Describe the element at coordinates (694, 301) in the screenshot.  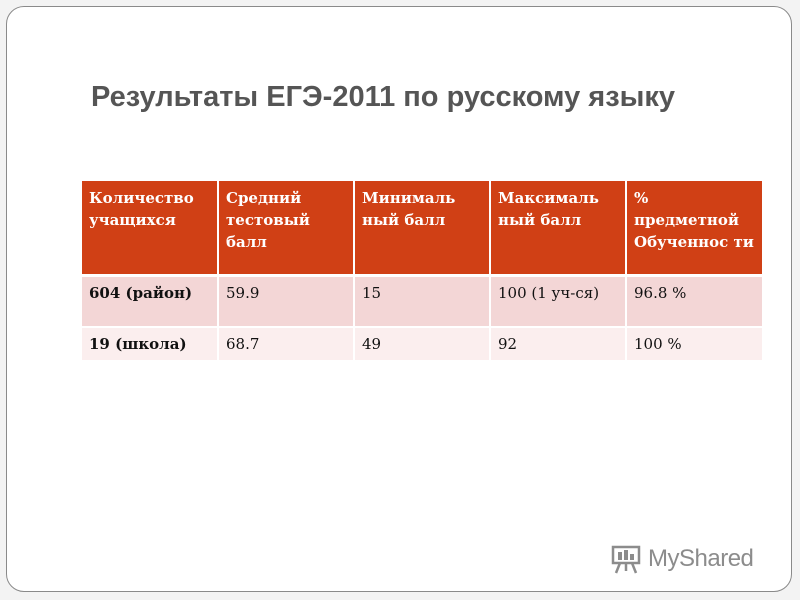
I see `cell-learning-percentage: 96.8 %` at that location.